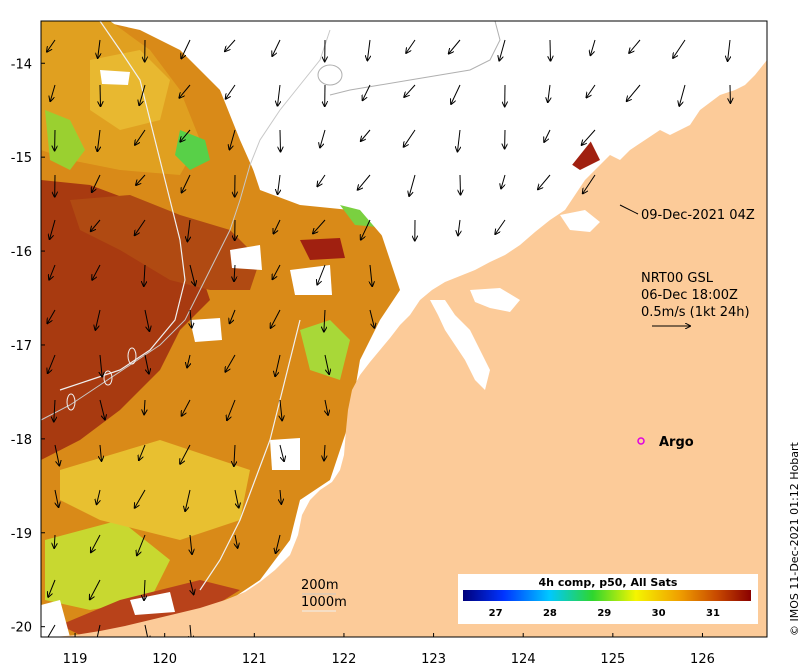 Image resolution: width=810 pixels, height=672 pixels. What do you see at coordinates (75, 659) in the screenshot?
I see `x-tick-label: 119` at bounding box center [75, 659].